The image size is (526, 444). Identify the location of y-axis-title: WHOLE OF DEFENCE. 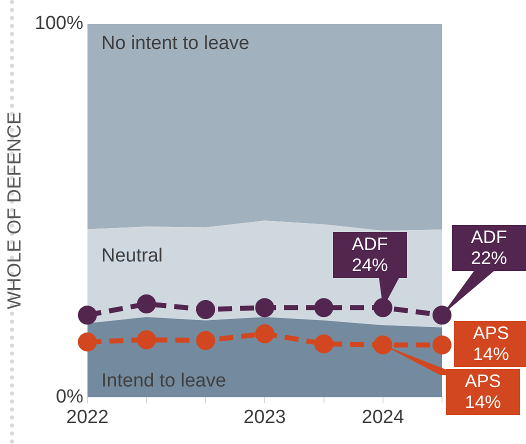
(15, 211).